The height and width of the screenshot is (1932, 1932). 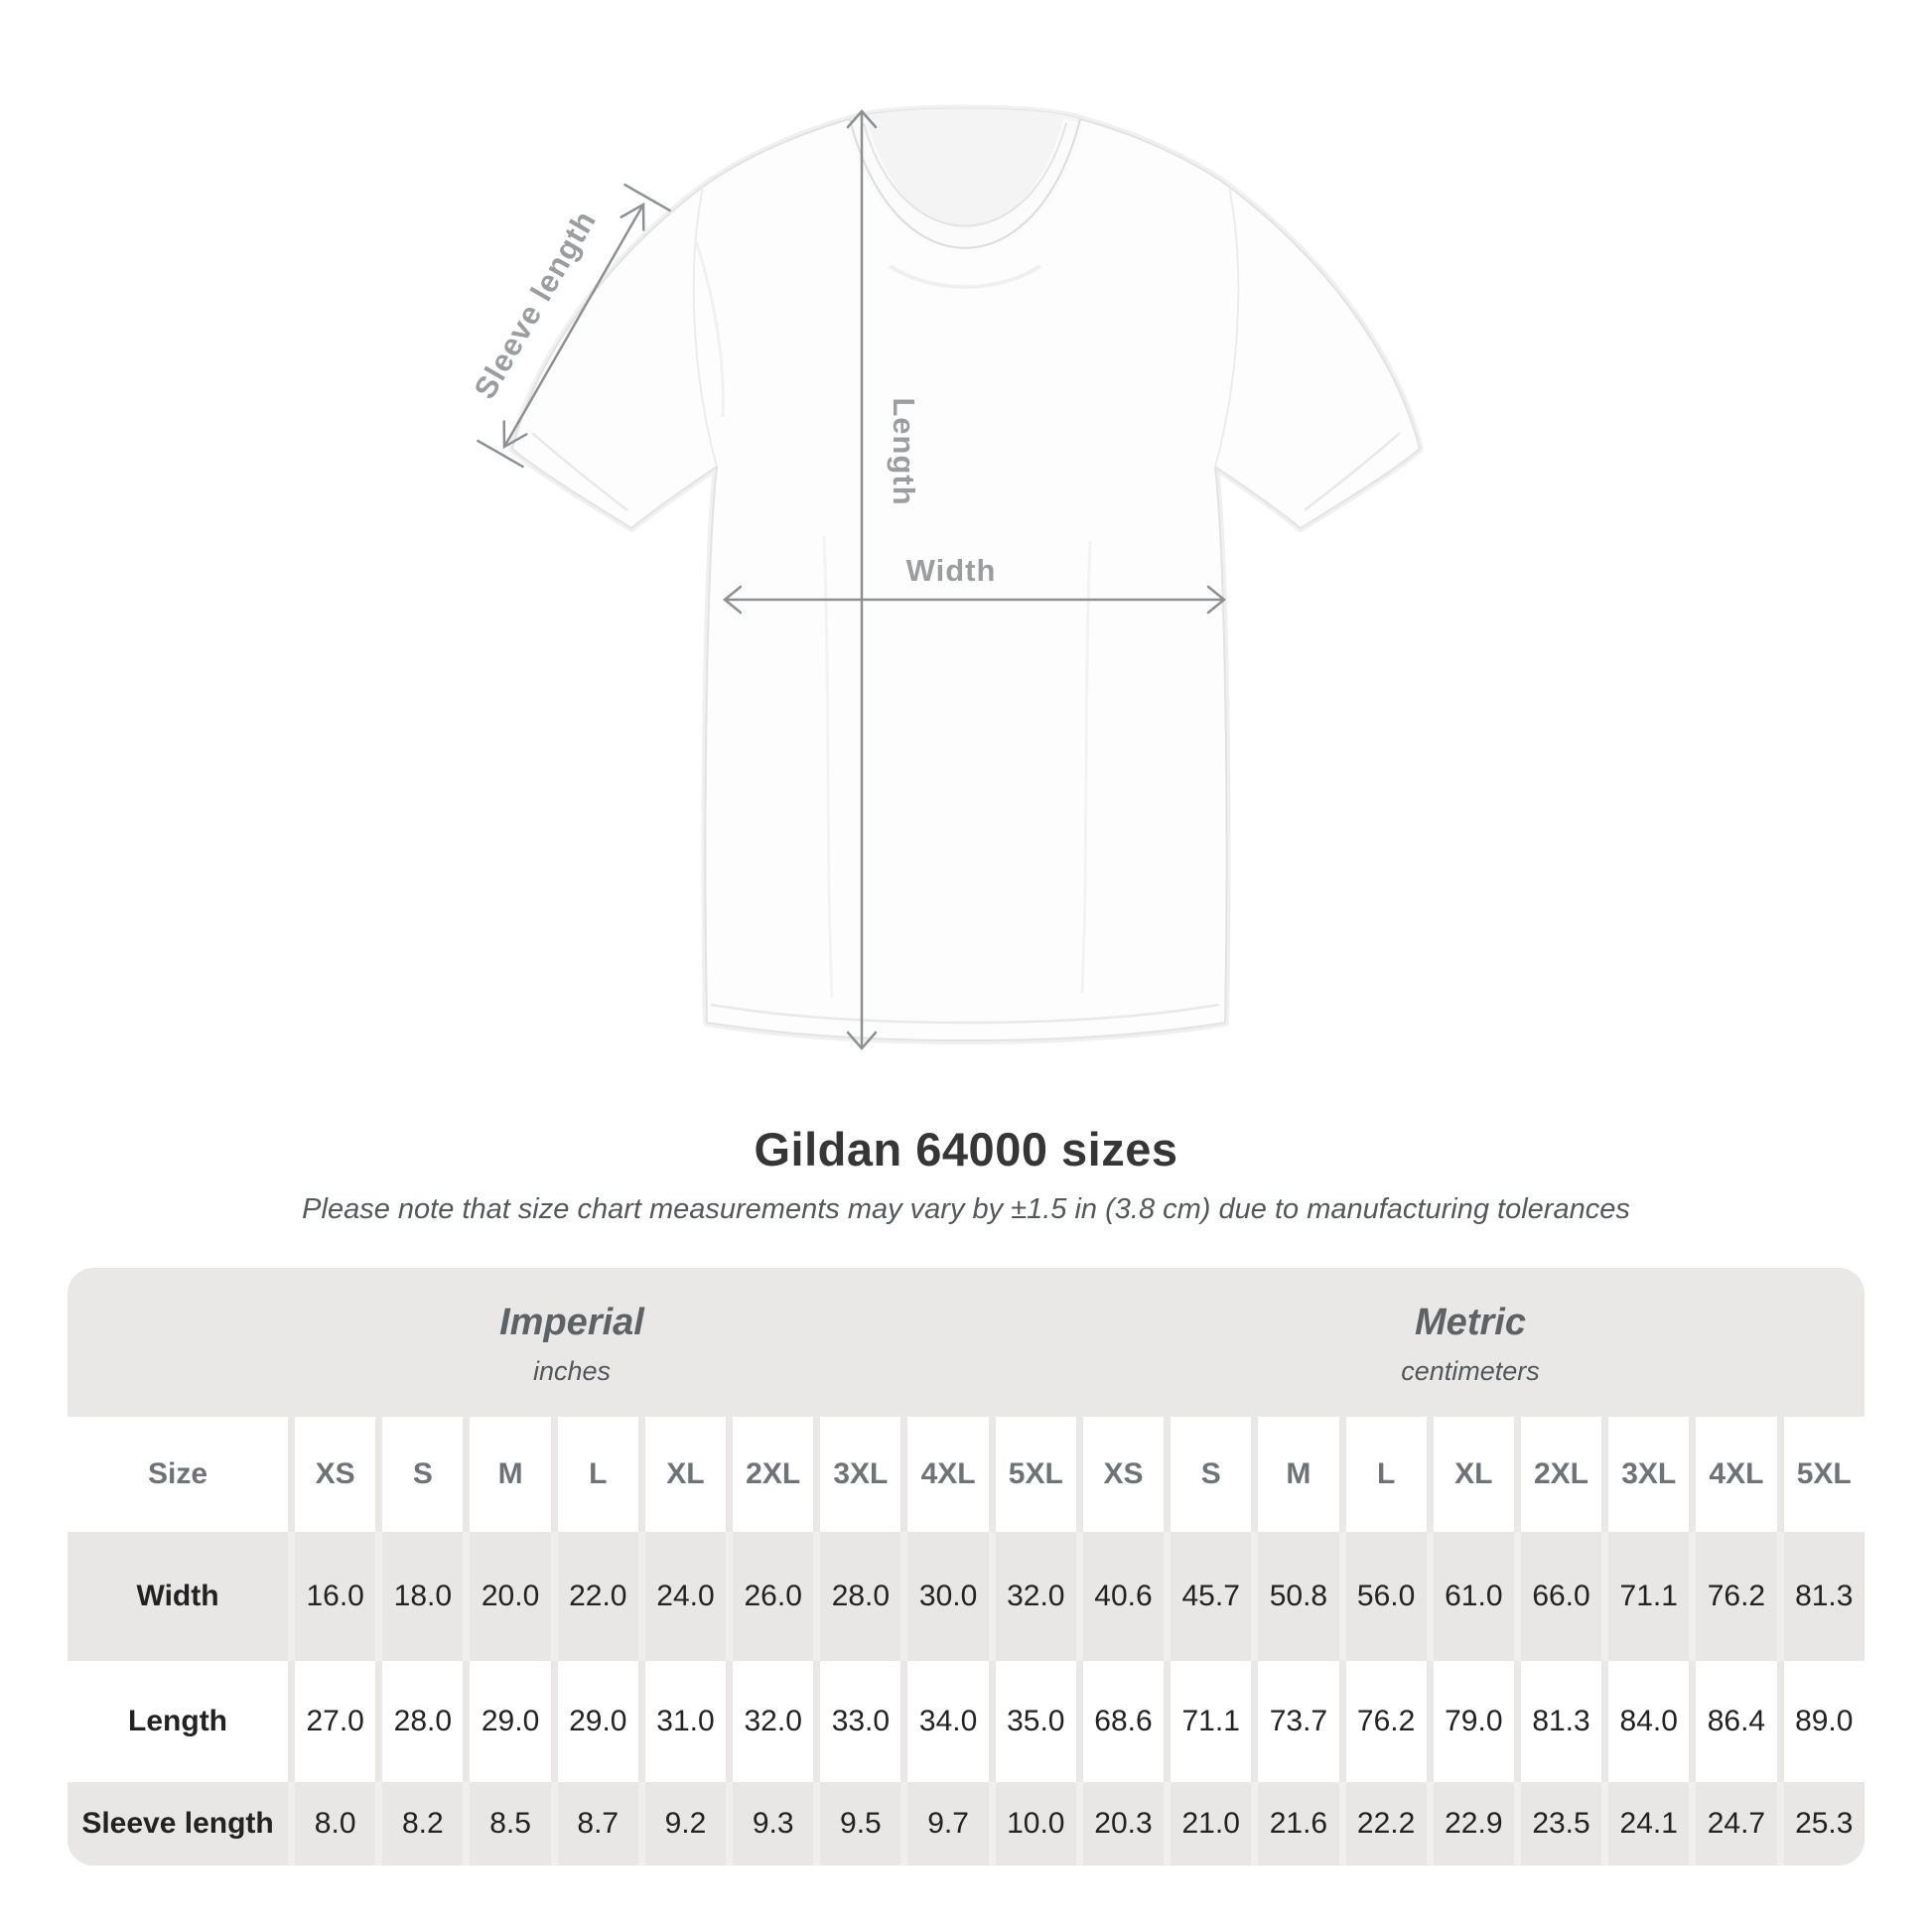 I want to click on metric-group-header: Metric centimeters, so click(x=1470, y=1342).